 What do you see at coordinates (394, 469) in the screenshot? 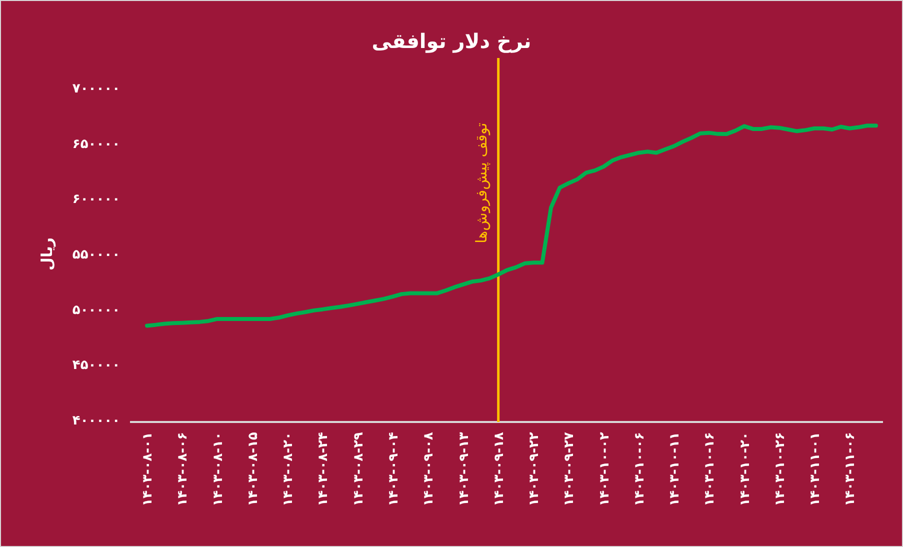
I see `x-tick-label: ۱۴۰۳-۰۹-۰۴` at bounding box center [394, 469].